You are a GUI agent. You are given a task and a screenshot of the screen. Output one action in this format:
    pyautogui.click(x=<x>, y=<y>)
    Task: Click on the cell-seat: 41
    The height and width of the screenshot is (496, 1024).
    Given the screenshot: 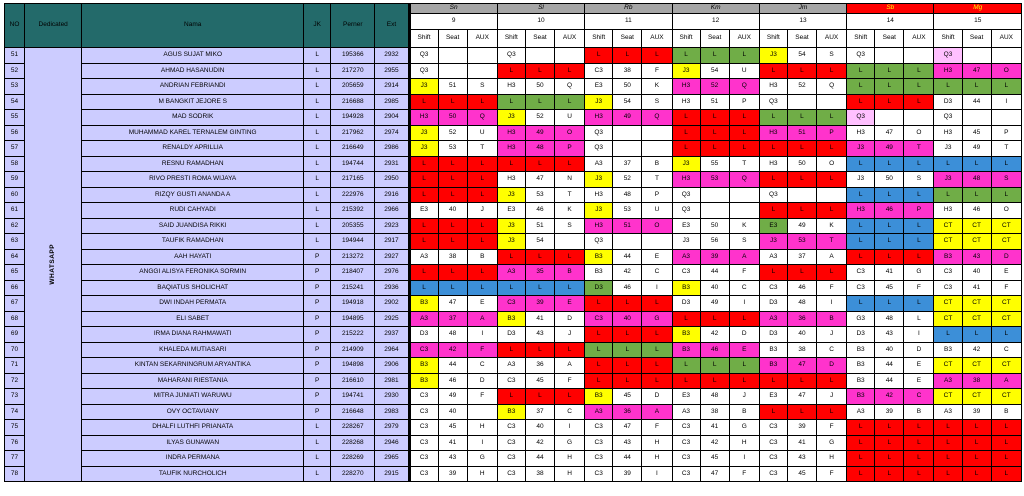 What is the action you would take?
    pyautogui.click(x=802, y=442)
    